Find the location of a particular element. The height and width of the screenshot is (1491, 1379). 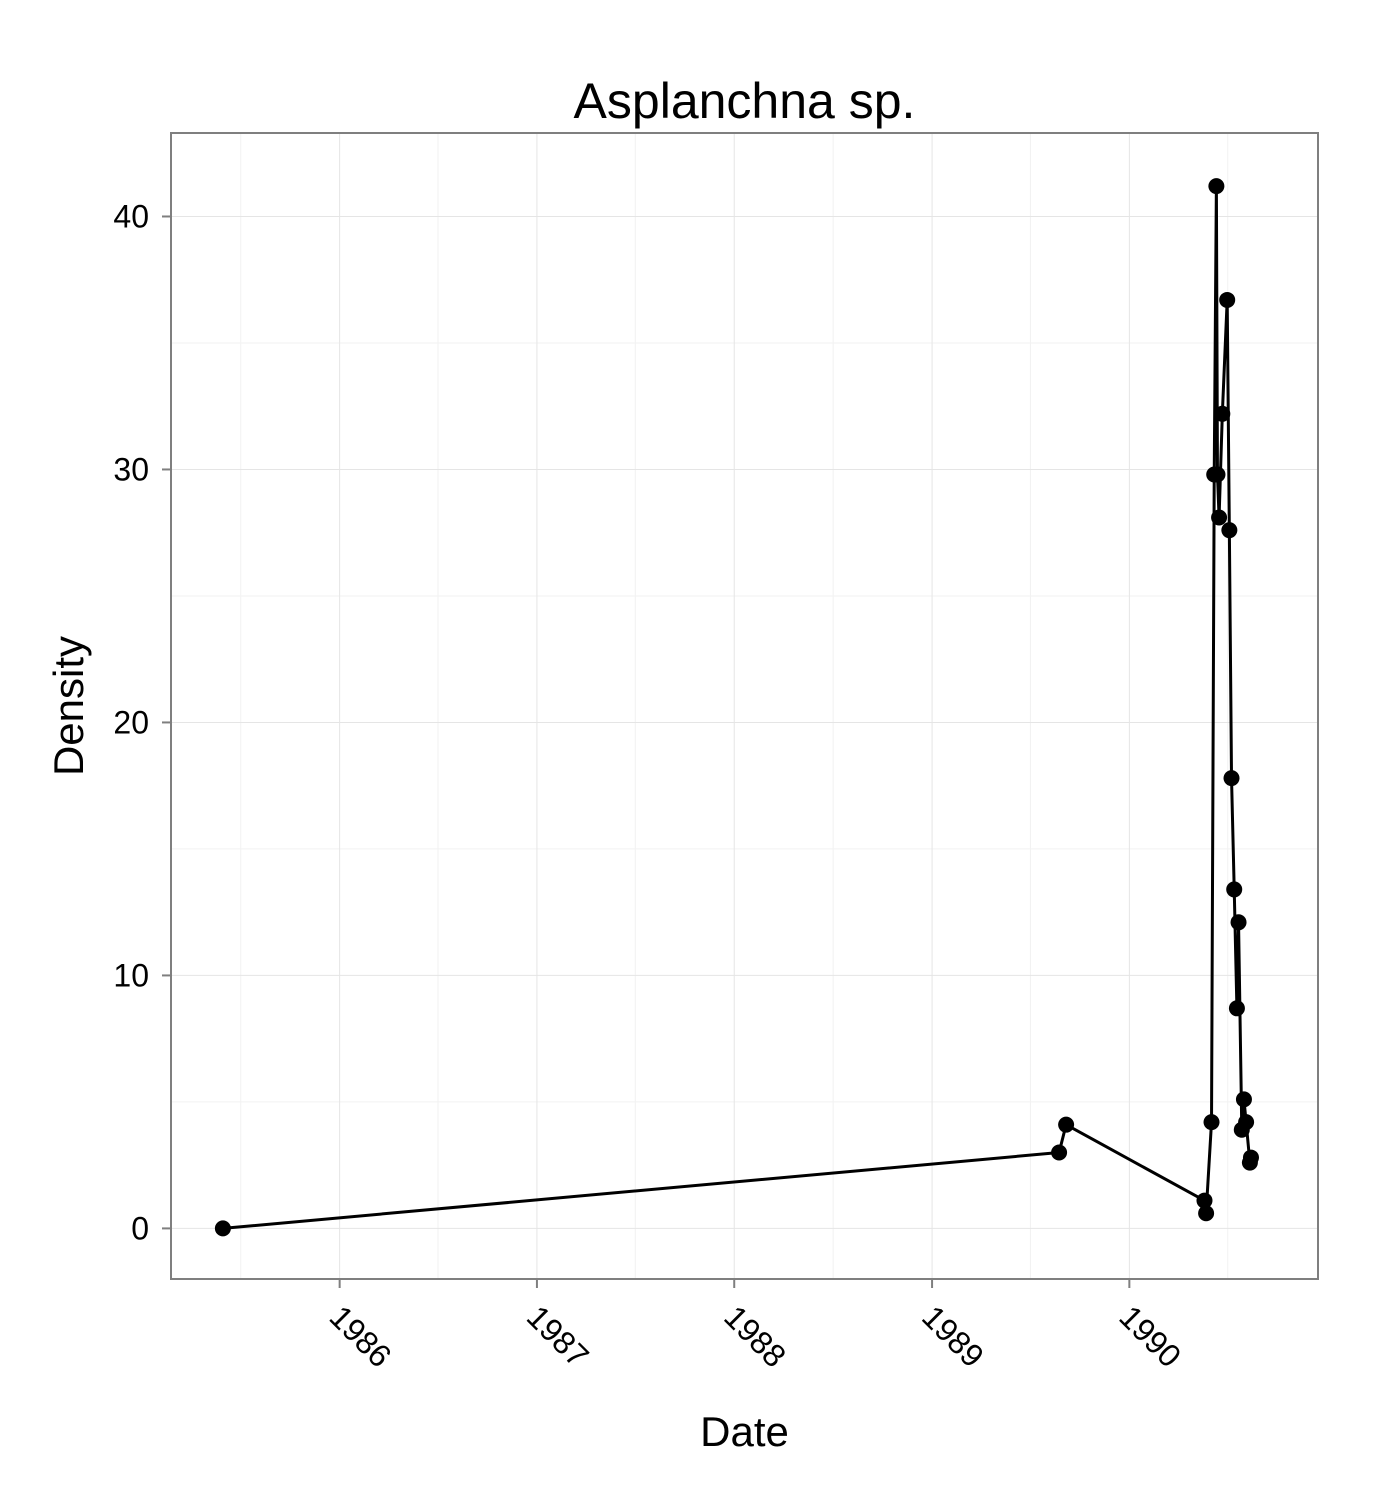

y-tick-label: 0 is located at coordinates (140, 1228).